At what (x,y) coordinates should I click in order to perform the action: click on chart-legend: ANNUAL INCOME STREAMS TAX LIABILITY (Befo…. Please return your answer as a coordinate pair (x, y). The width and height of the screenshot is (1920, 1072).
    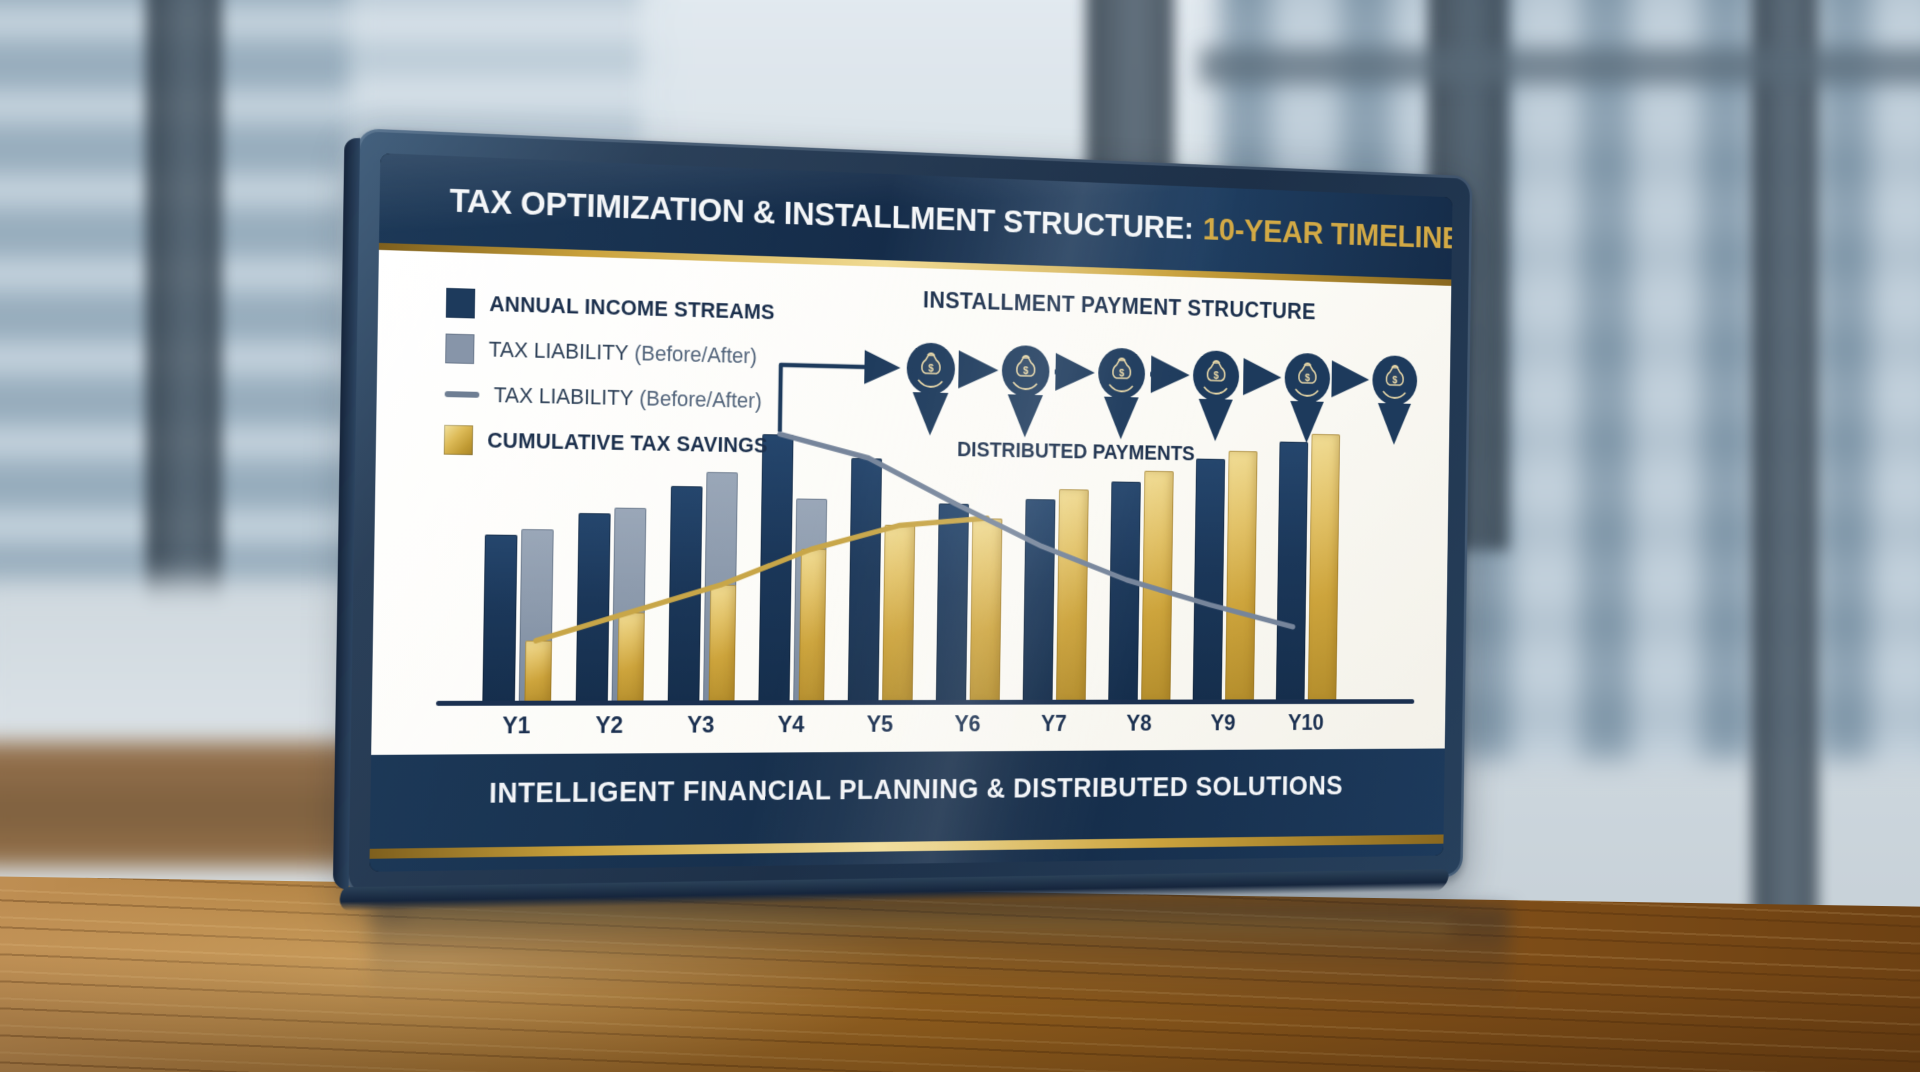
    Looking at the image, I should click on (609, 374).